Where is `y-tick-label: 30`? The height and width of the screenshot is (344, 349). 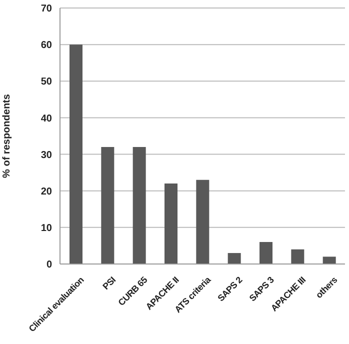
y-tick-label: 30 is located at coordinates (46, 155).